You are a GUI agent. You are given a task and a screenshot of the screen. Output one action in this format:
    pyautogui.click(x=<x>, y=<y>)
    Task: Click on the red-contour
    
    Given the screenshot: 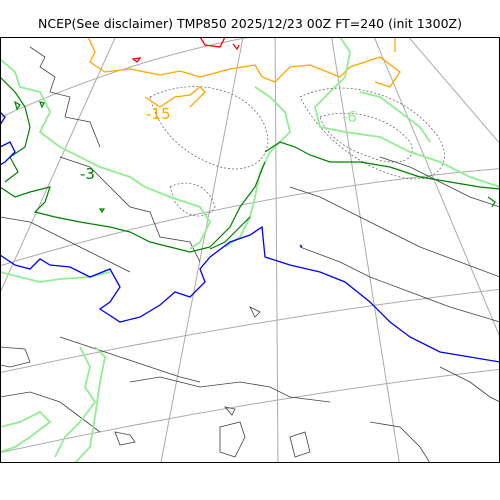 What is the action you would take?
    pyautogui.click(x=185, y=50)
    